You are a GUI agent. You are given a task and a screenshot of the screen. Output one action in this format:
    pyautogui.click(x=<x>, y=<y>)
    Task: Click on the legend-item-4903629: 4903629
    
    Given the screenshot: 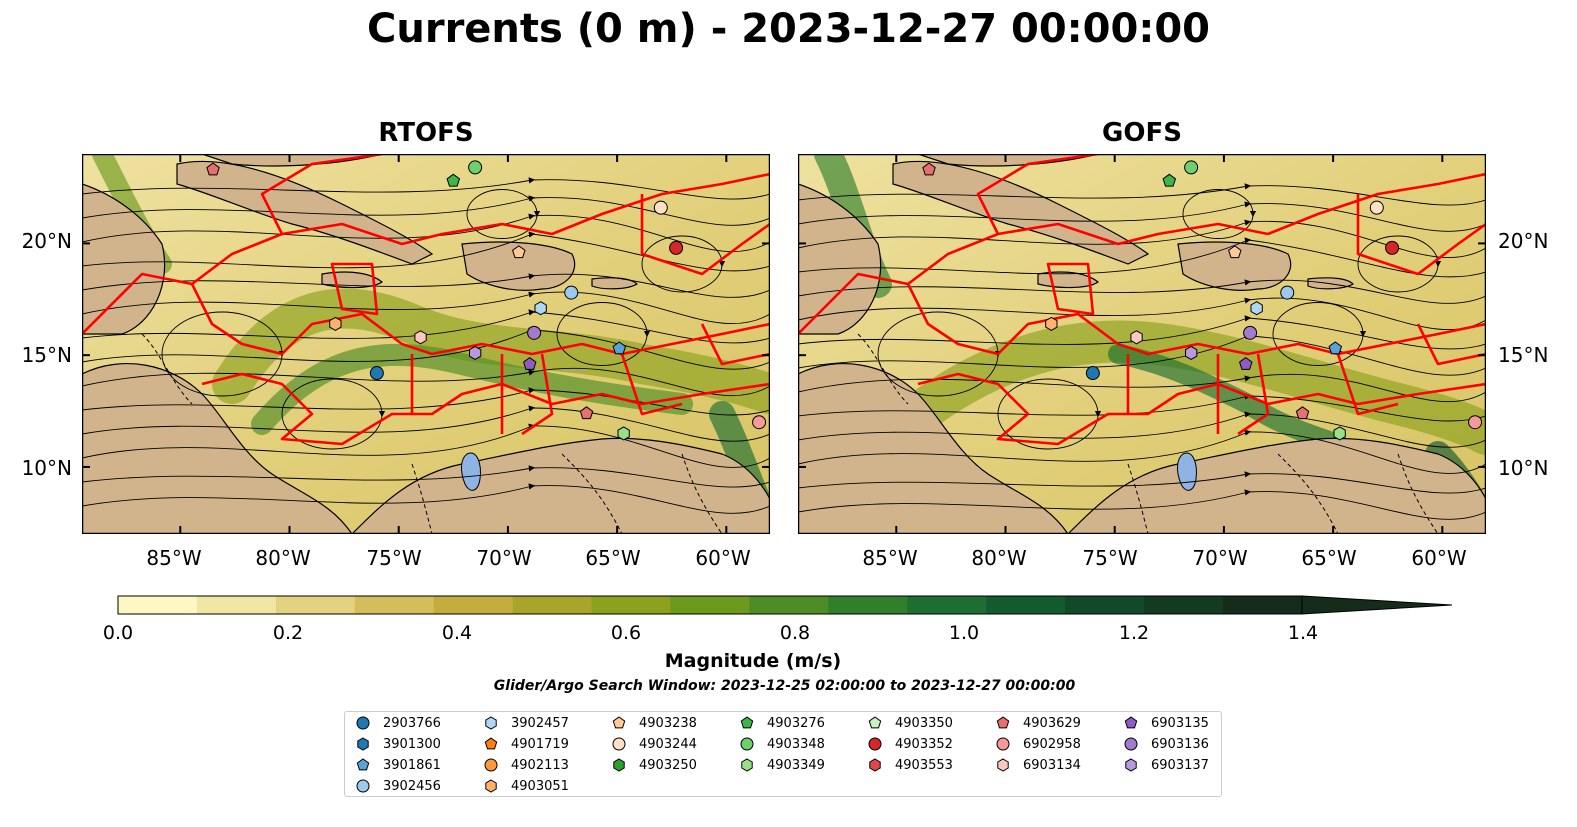 What is the action you would take?
    pyautogui.click(x=1038, y=723)
    